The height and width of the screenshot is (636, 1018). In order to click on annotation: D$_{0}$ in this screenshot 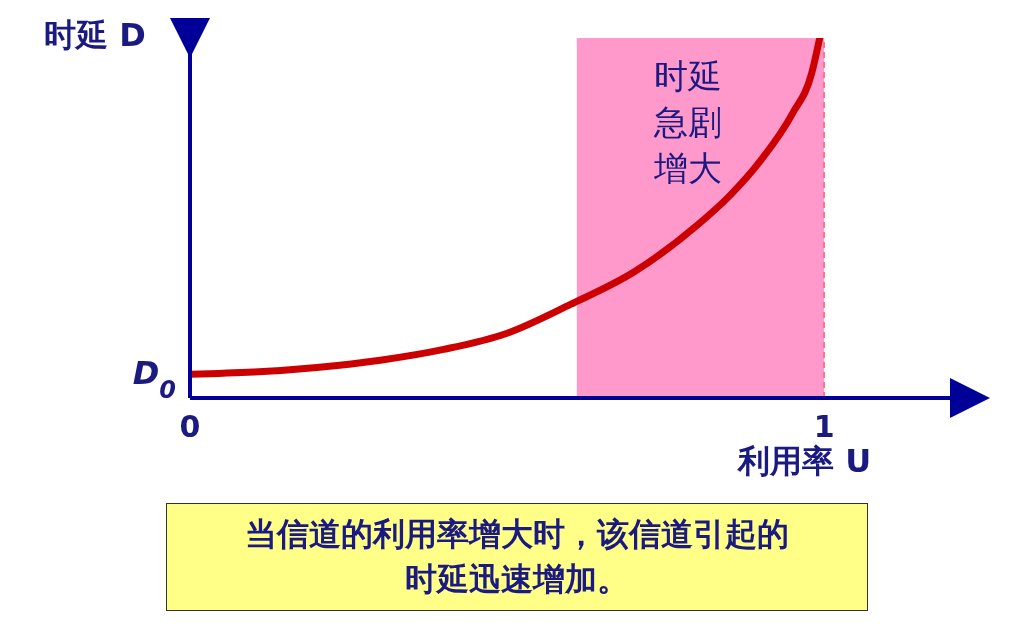, I will do `click(154, 379)`.